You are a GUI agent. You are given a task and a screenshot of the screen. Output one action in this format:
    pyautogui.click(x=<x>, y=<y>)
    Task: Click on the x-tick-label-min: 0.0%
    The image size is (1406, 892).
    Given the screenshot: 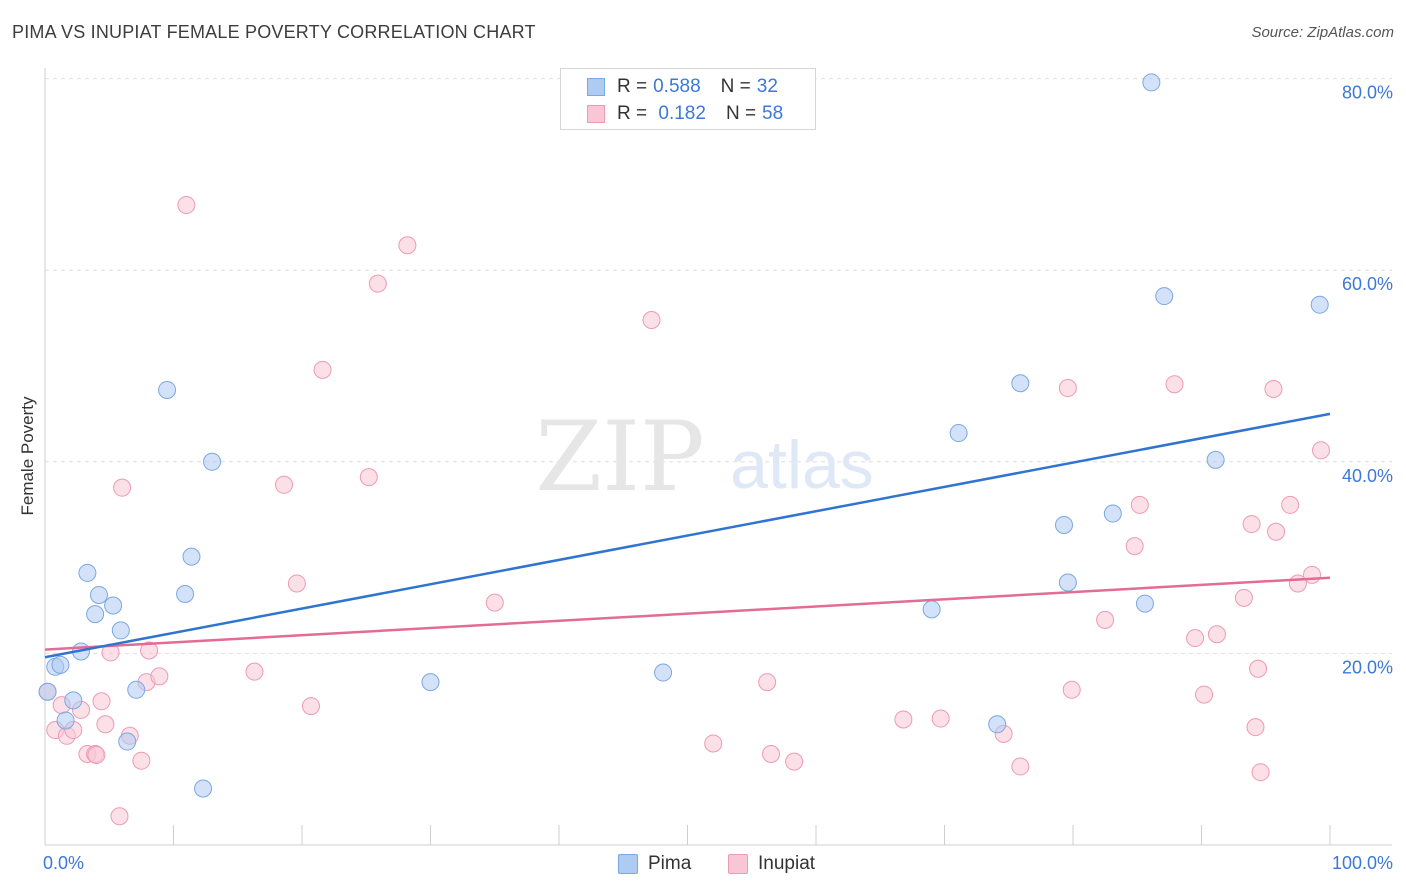 What is the action you would take?
    pyautogui.click(x=63, y=863)
    